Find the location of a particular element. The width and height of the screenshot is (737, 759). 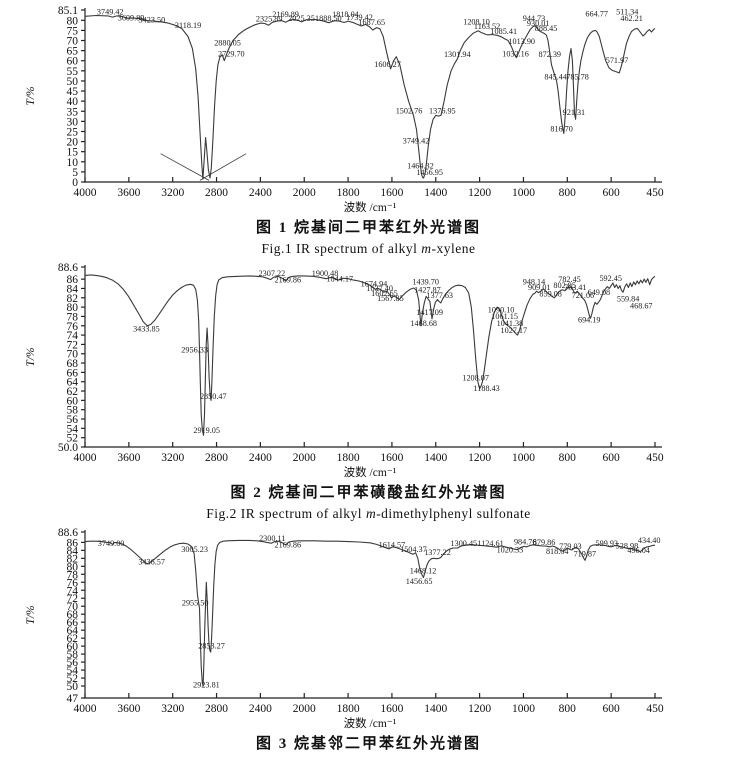

peak-label: 1888.50 is located at coordinates (328, 18).